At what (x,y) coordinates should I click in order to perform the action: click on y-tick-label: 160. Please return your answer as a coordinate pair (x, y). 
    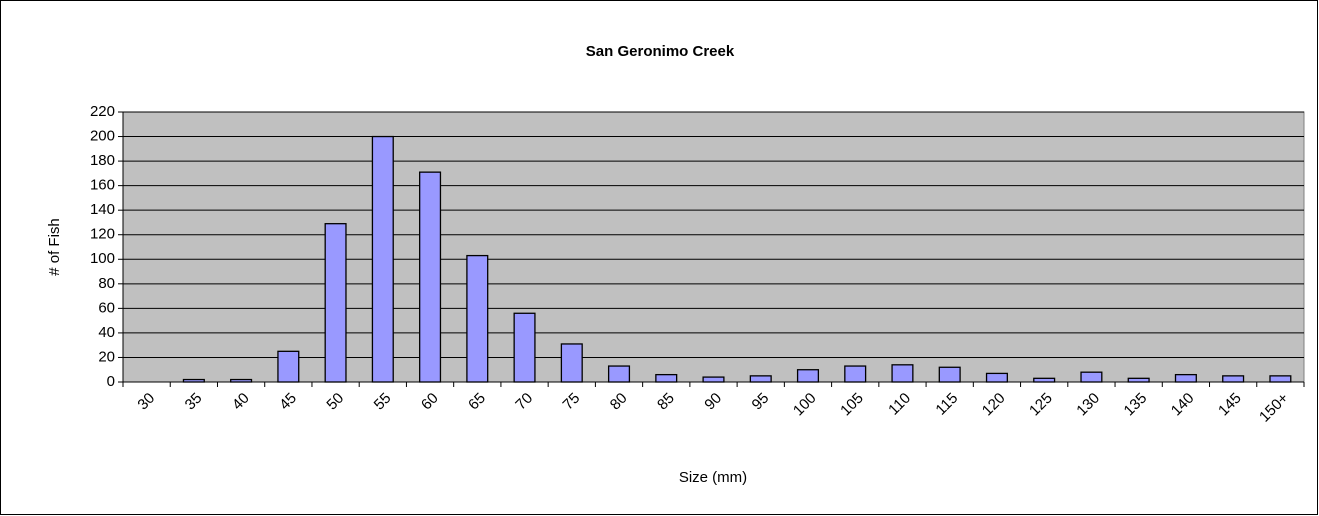
    Looking at the image, I should click on (102, 185).